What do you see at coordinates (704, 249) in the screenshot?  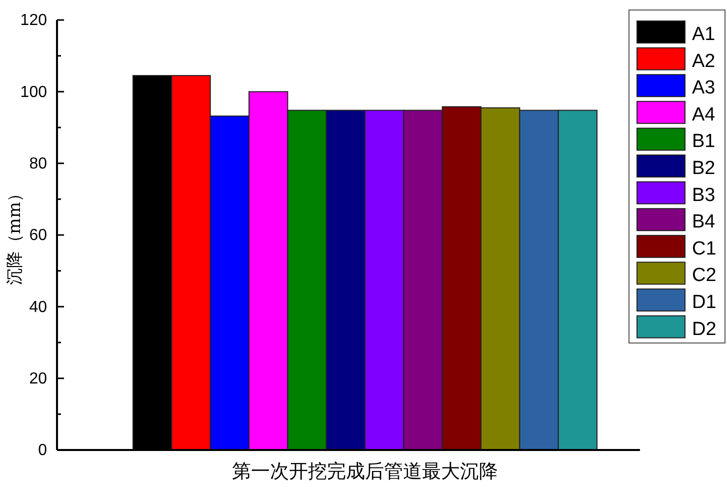 I see `legend-label: C1` at bounding box center [704, 249].